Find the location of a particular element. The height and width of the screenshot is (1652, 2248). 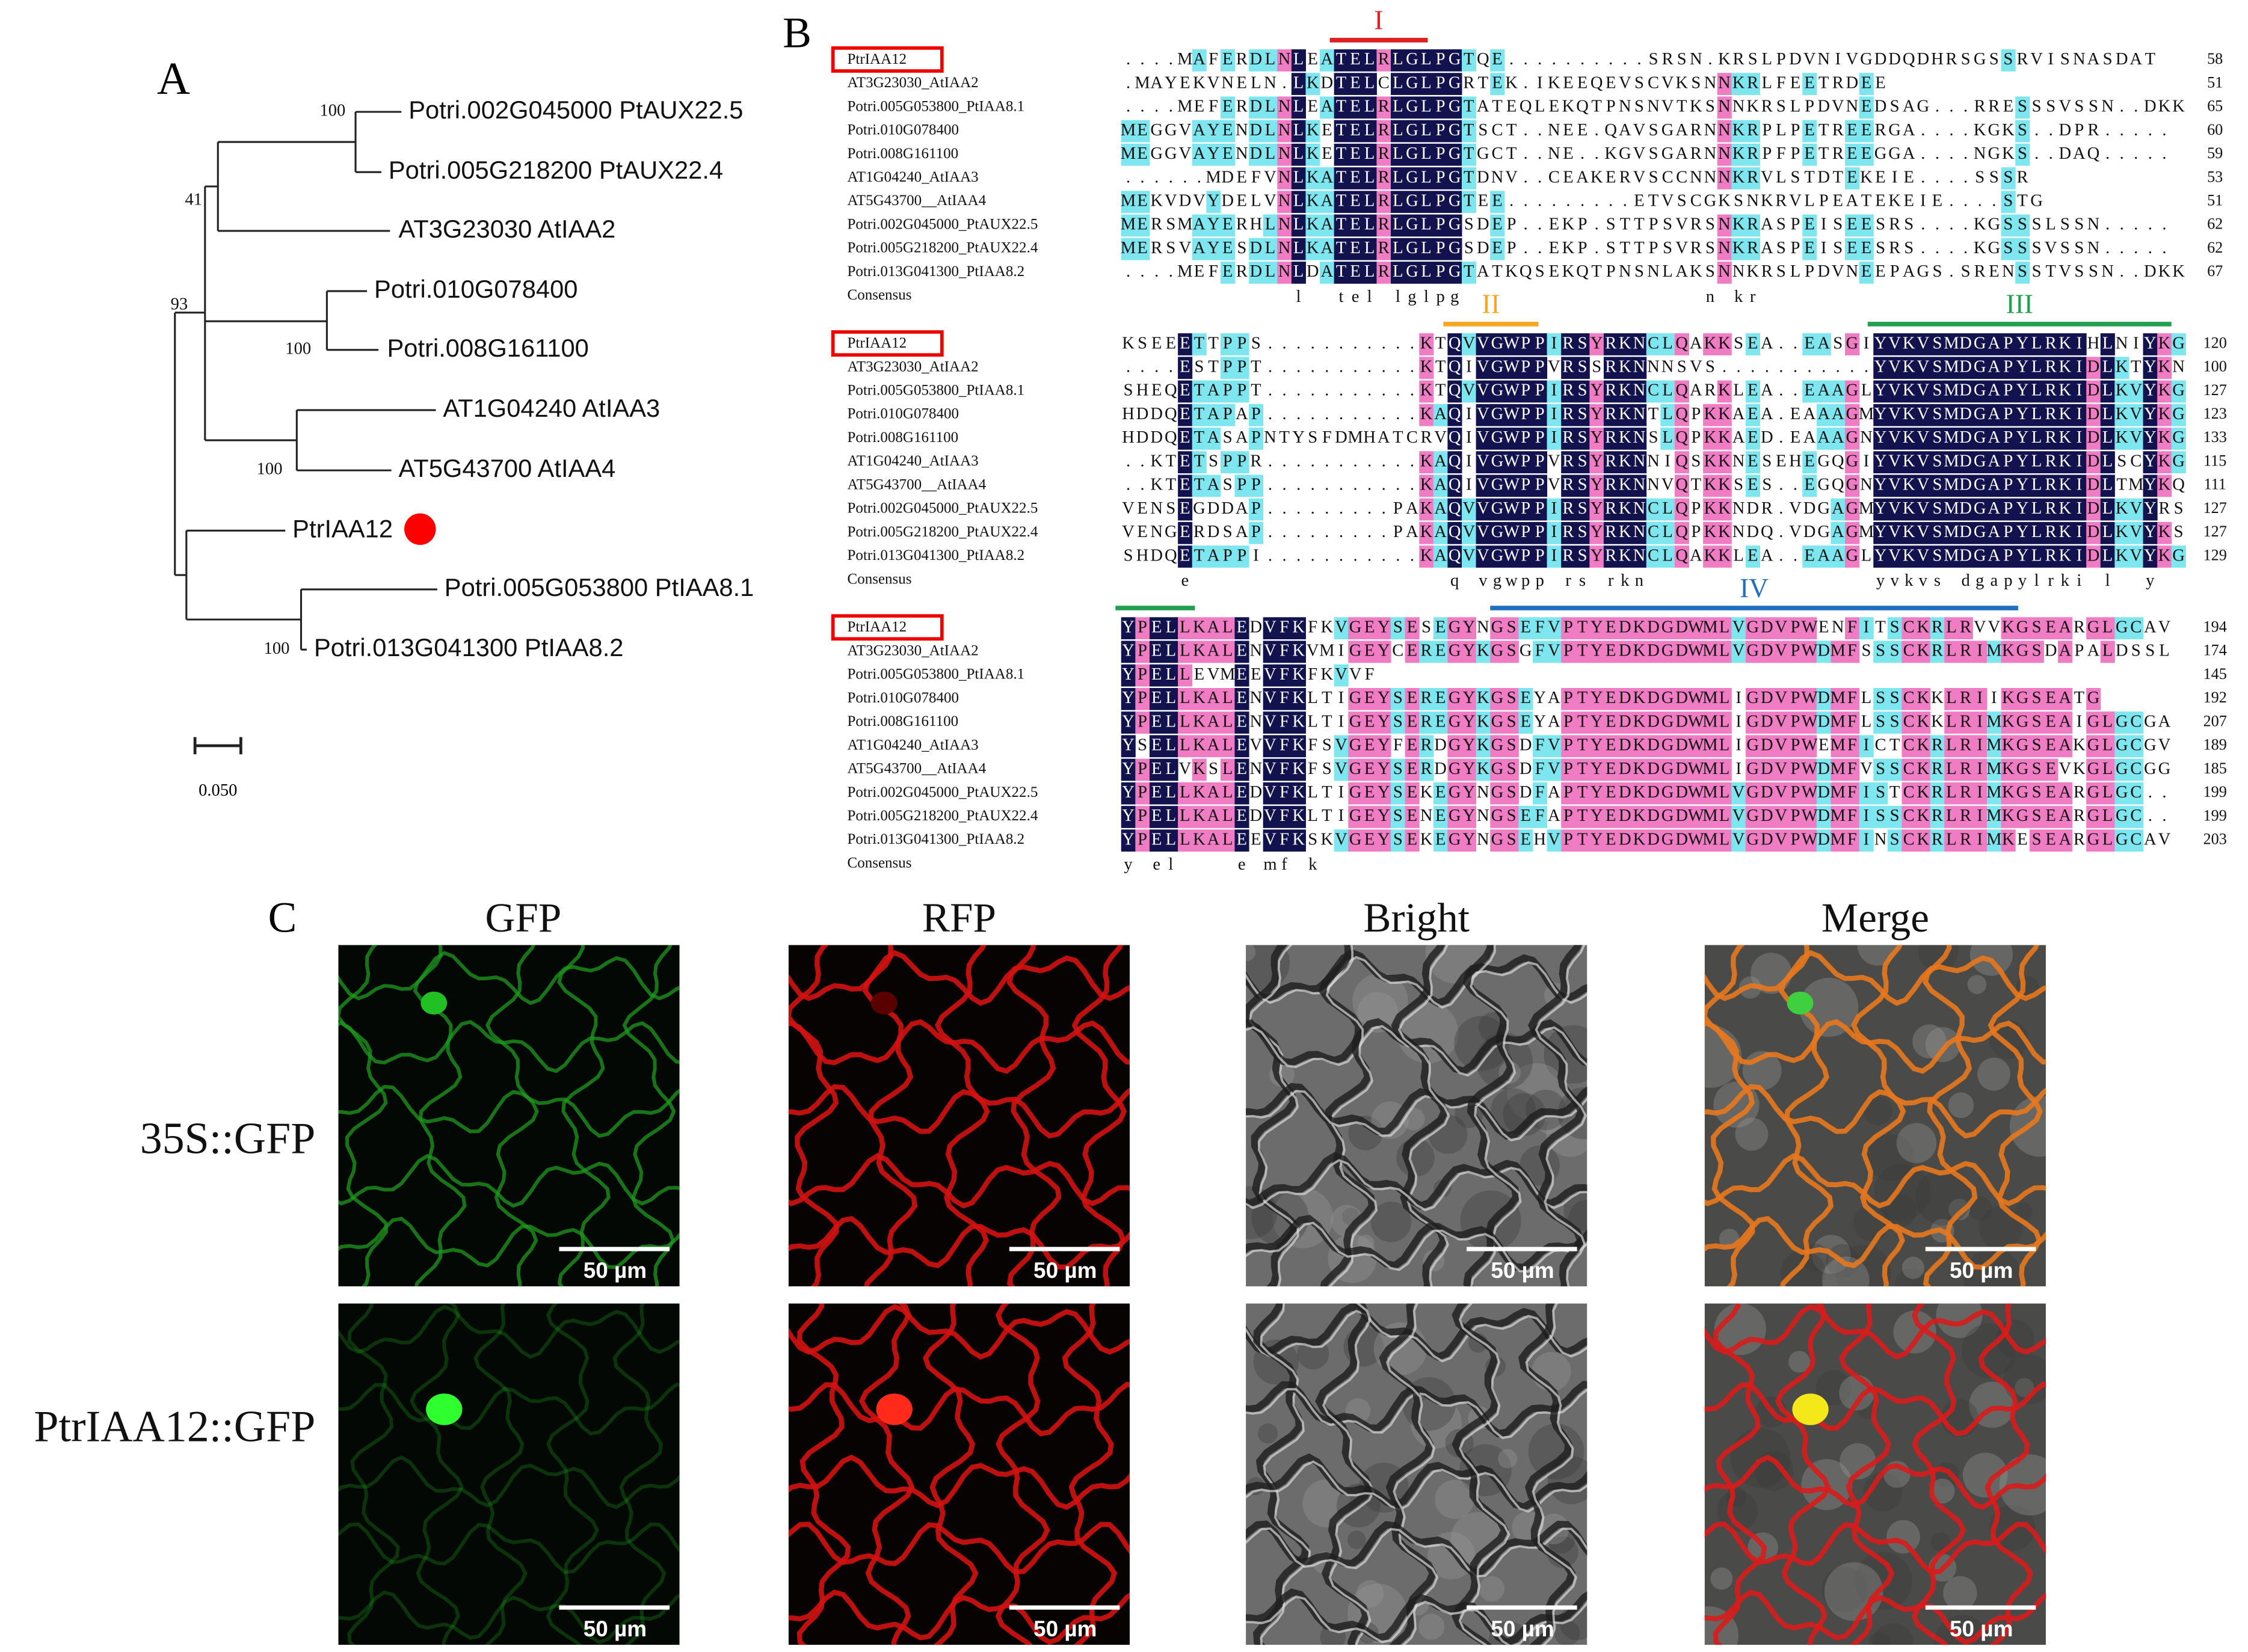

sequence-name: AT1G04240_AtIAA3 is located at coordinates (914, 745).